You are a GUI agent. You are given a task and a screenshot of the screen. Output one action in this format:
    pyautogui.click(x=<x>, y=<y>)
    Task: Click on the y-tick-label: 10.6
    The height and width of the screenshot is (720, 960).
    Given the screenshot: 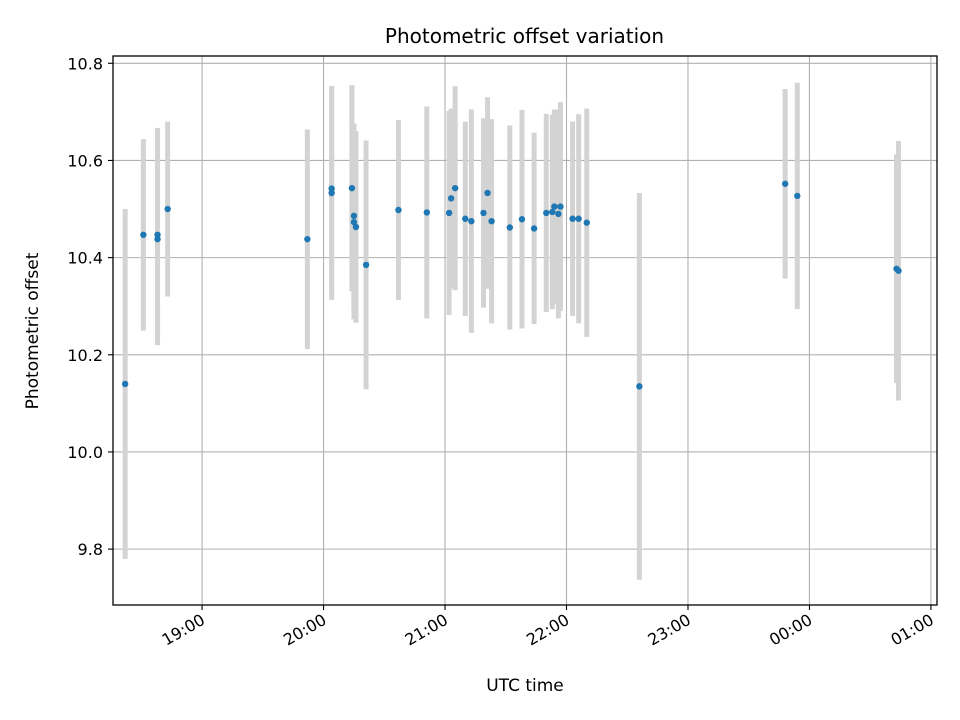 What is the action you would take?
    pyautogui.click(x=85, y=160)
    